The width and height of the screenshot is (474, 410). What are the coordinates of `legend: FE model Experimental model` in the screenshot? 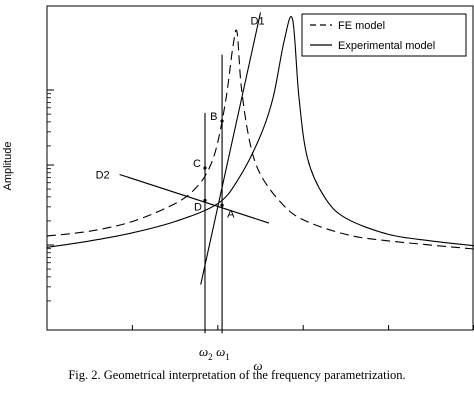 It's located at (384, 35).